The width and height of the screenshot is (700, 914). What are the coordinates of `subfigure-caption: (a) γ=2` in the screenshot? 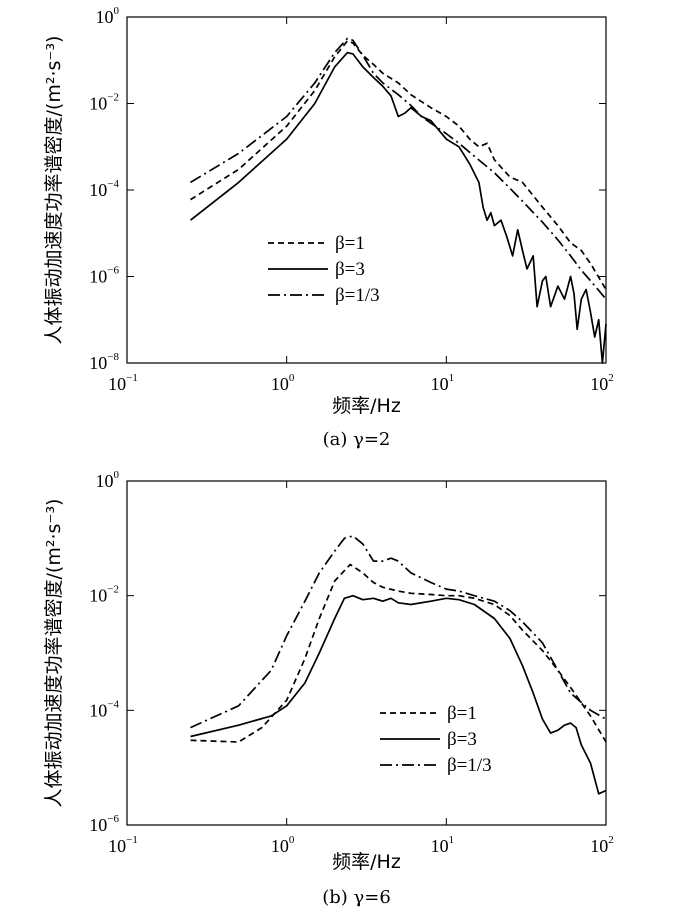 It's located at (357, 439).